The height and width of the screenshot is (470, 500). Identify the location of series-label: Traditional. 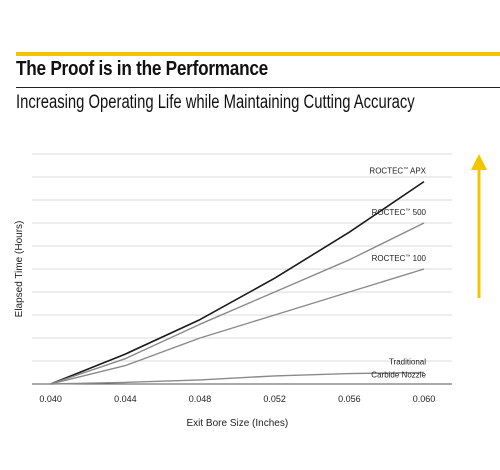
(407, 362).